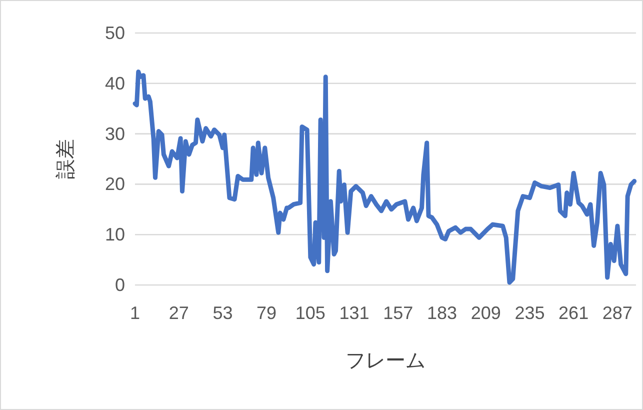 The width and height of the screenshot is (643, 410). What do you see at coordinates (354, 313) in the screenshot?
I see `x-tick-label: 131` at bounding box center [354, 313].